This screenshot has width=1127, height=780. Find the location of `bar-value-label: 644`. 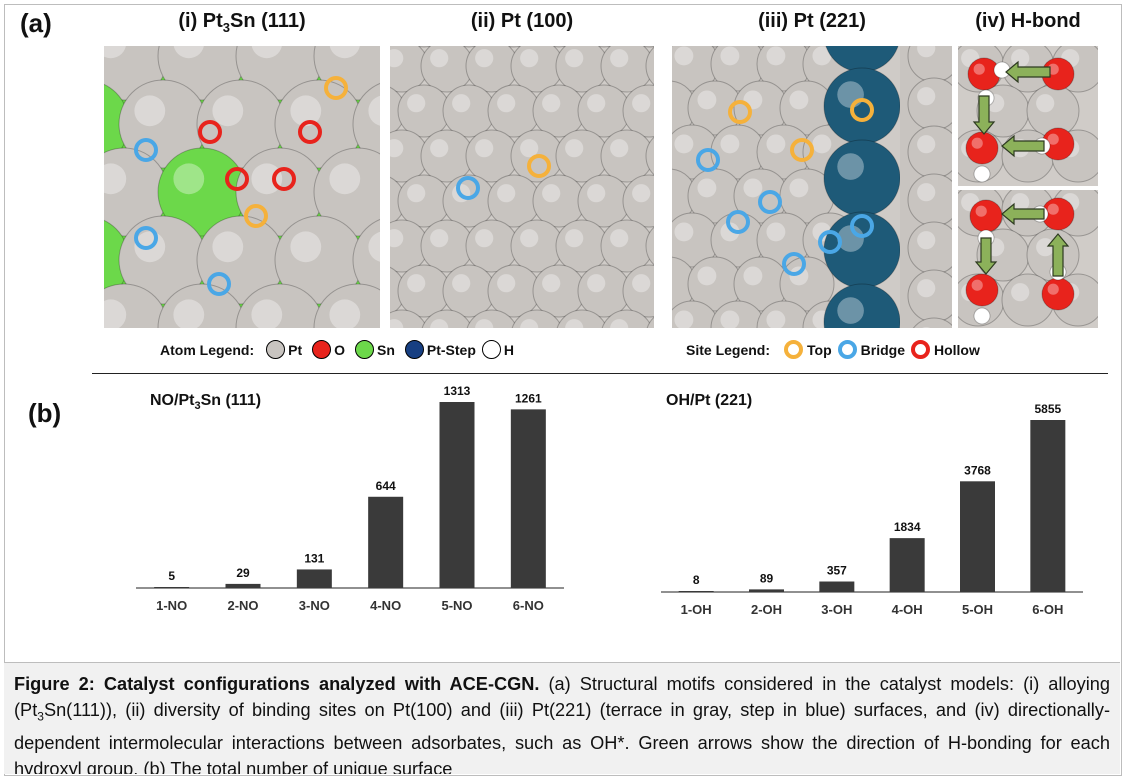

bar-value-label: 644 is located at coordinates (386, 486).